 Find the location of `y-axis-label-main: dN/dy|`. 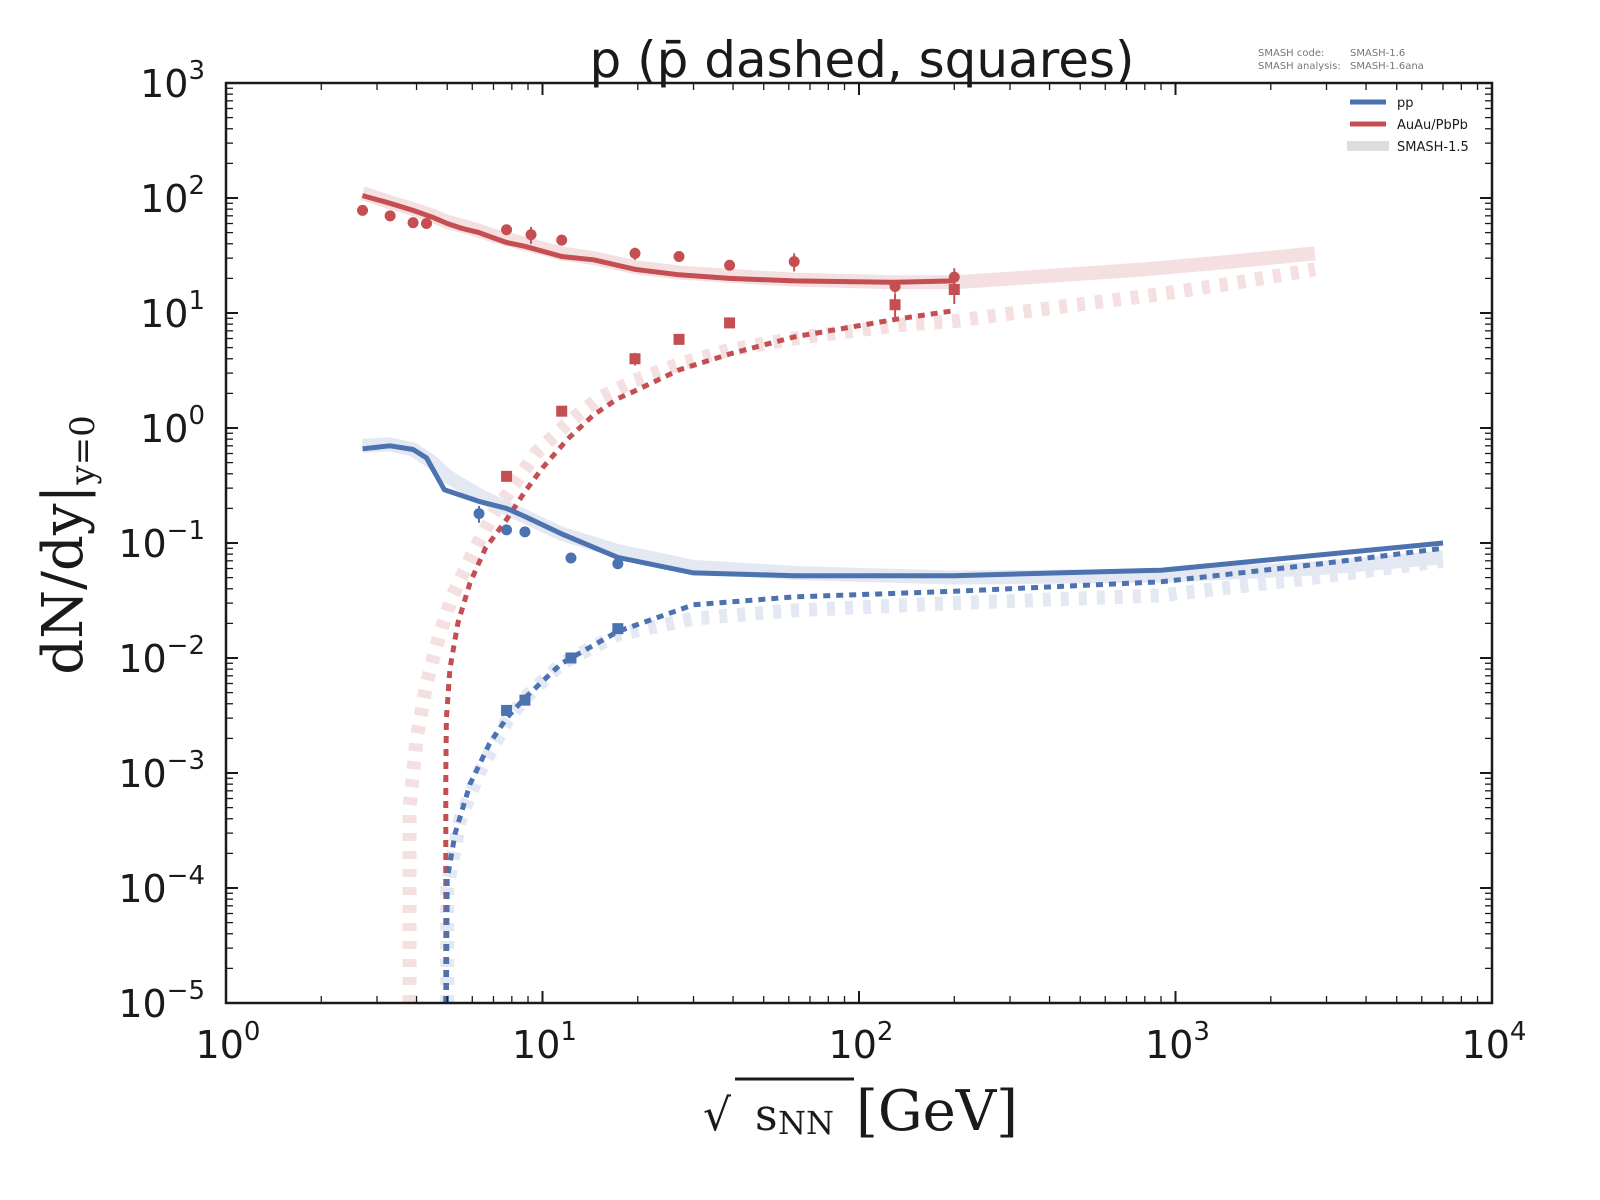

y-axis-label-main: dN/dy| is located at coordinates (63, 580).